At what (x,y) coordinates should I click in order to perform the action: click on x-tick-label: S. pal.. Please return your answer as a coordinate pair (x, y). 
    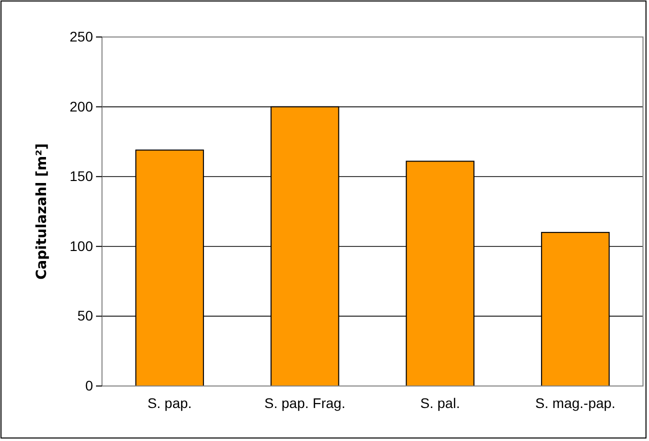
    Looking at the image, I should click on (440, 402).